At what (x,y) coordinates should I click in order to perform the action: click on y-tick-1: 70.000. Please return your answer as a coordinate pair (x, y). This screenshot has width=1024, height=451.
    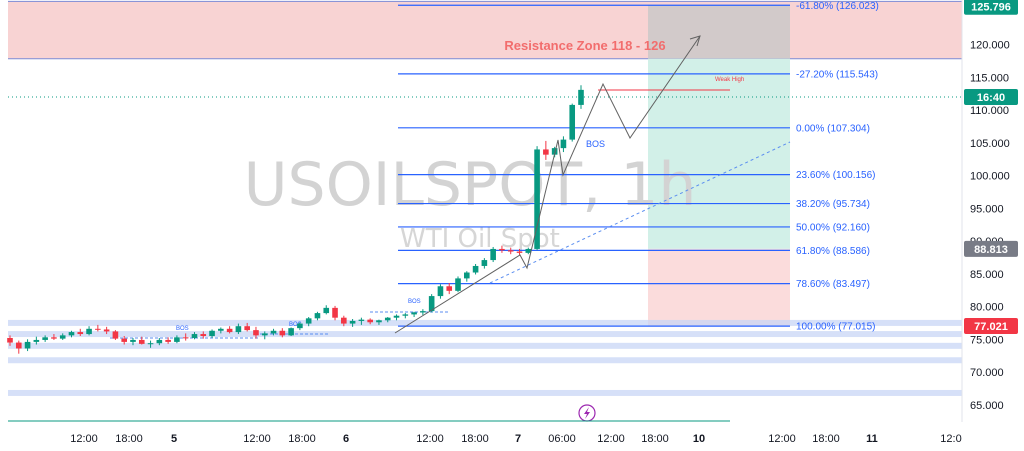
    Looking at the image, I should click on (987, 373).